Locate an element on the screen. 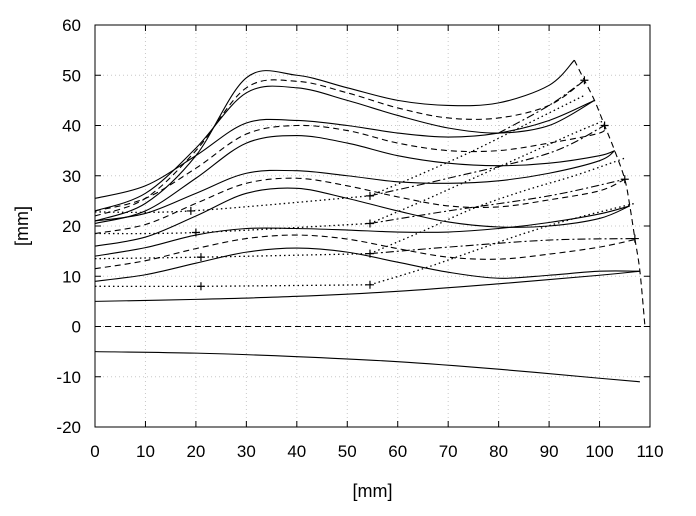 This screenshot has width=696, height=516. y-tick-label-5: 30 is located at coordinates (71, 176).